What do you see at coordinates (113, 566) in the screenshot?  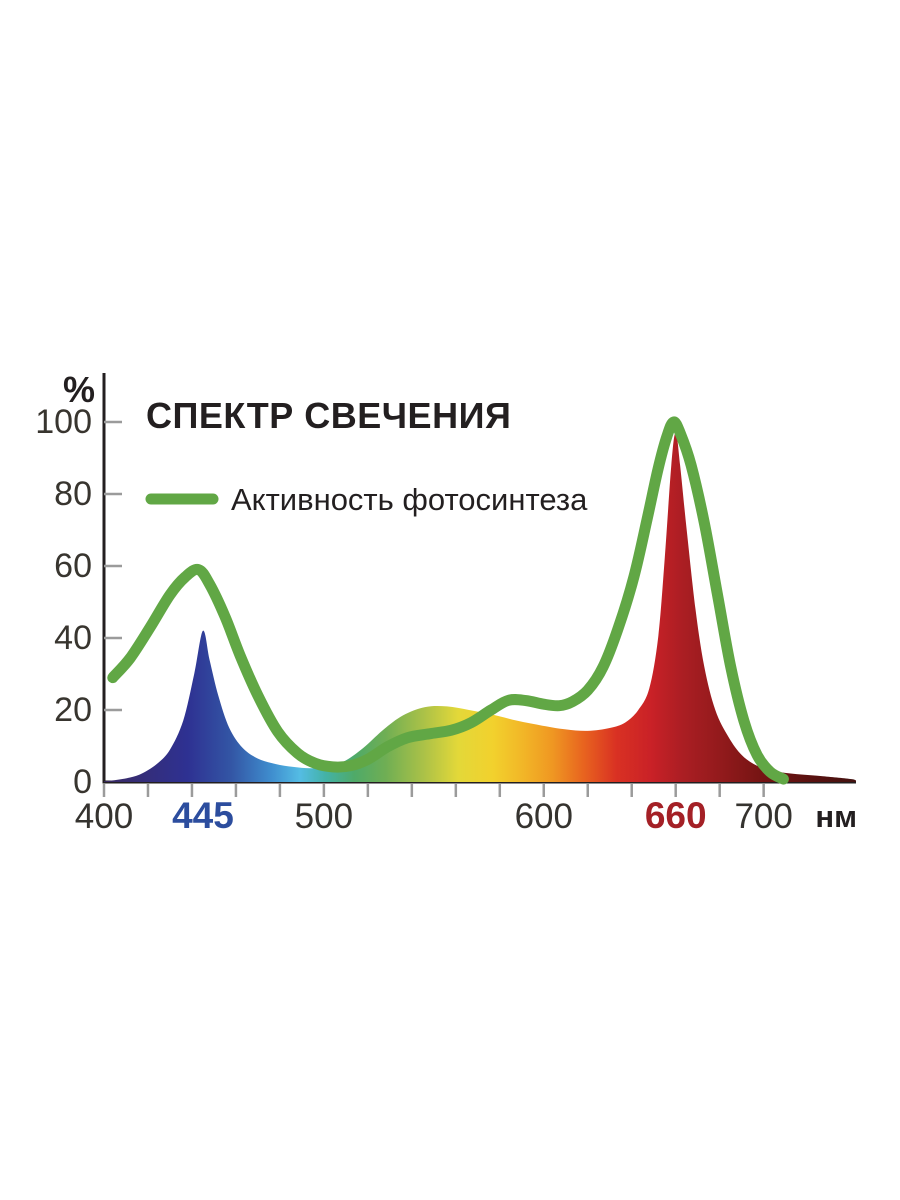 I see `y-axis-ticks` at bounding box center [113, 566].